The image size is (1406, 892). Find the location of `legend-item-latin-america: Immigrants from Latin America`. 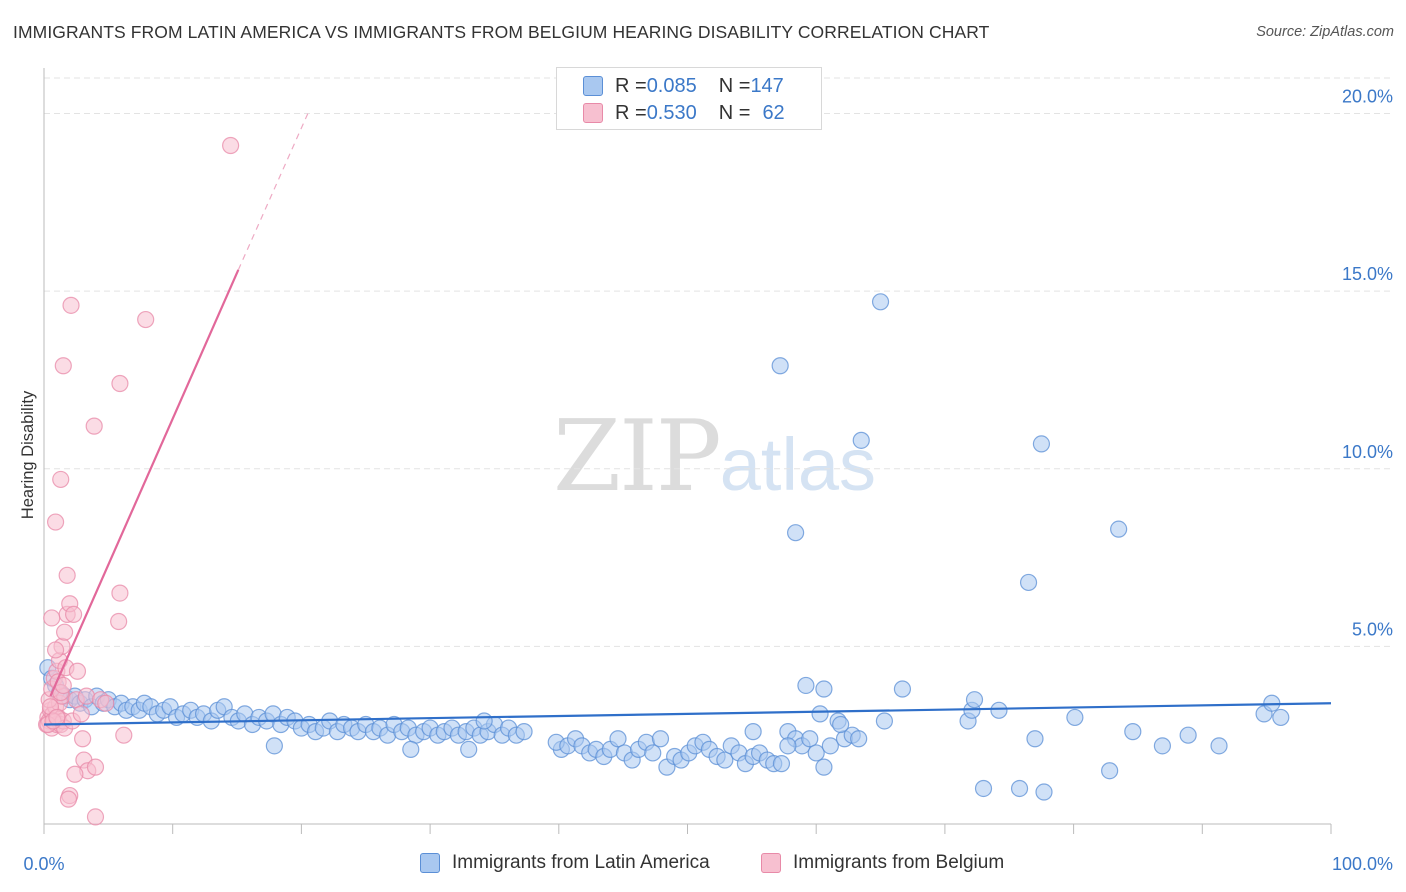

legend-item-latin-america: Immigrants from Latin America is located at coordinates (565, 863).